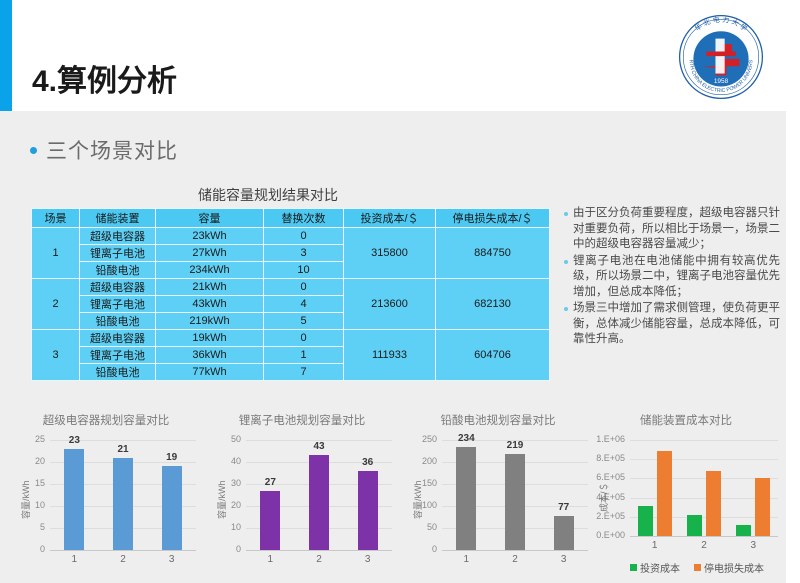  I want to click on chart-legend-item: 投资成本, so click(655, 567).